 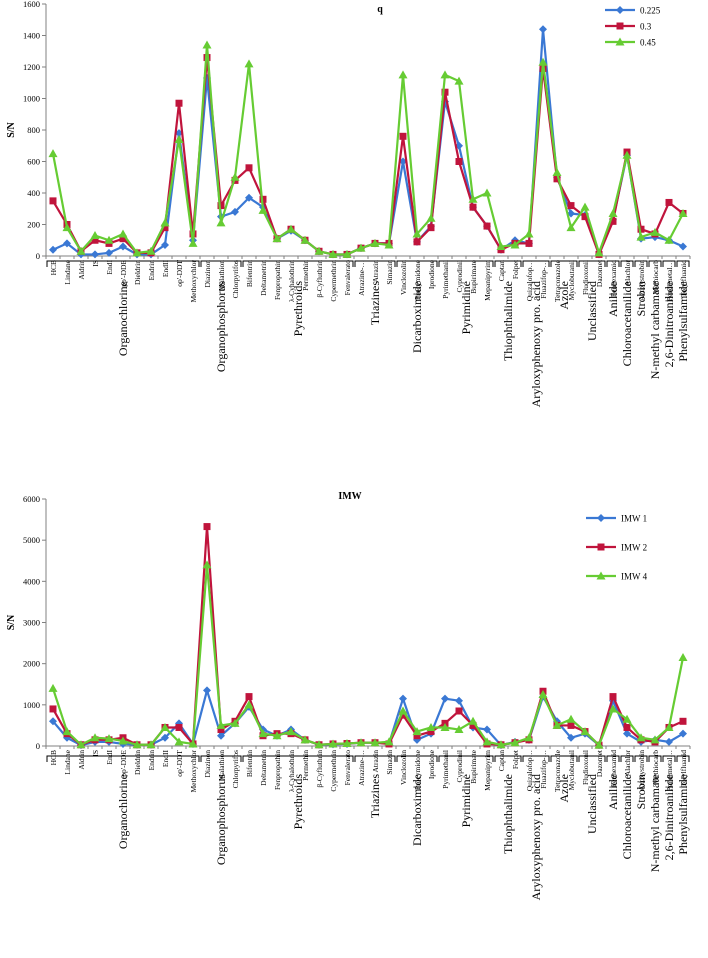 What do you see at coordinates (347, 768) in the screenshot?
I see `imw-chart-category-label: Fenvalerato` at bounding box center [347, 768].